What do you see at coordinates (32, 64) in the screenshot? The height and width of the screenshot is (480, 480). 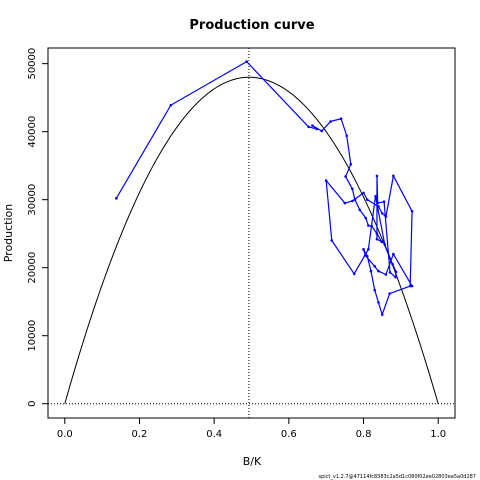 I see `y-tick-label: 50000` at bounding box center [32, 64].